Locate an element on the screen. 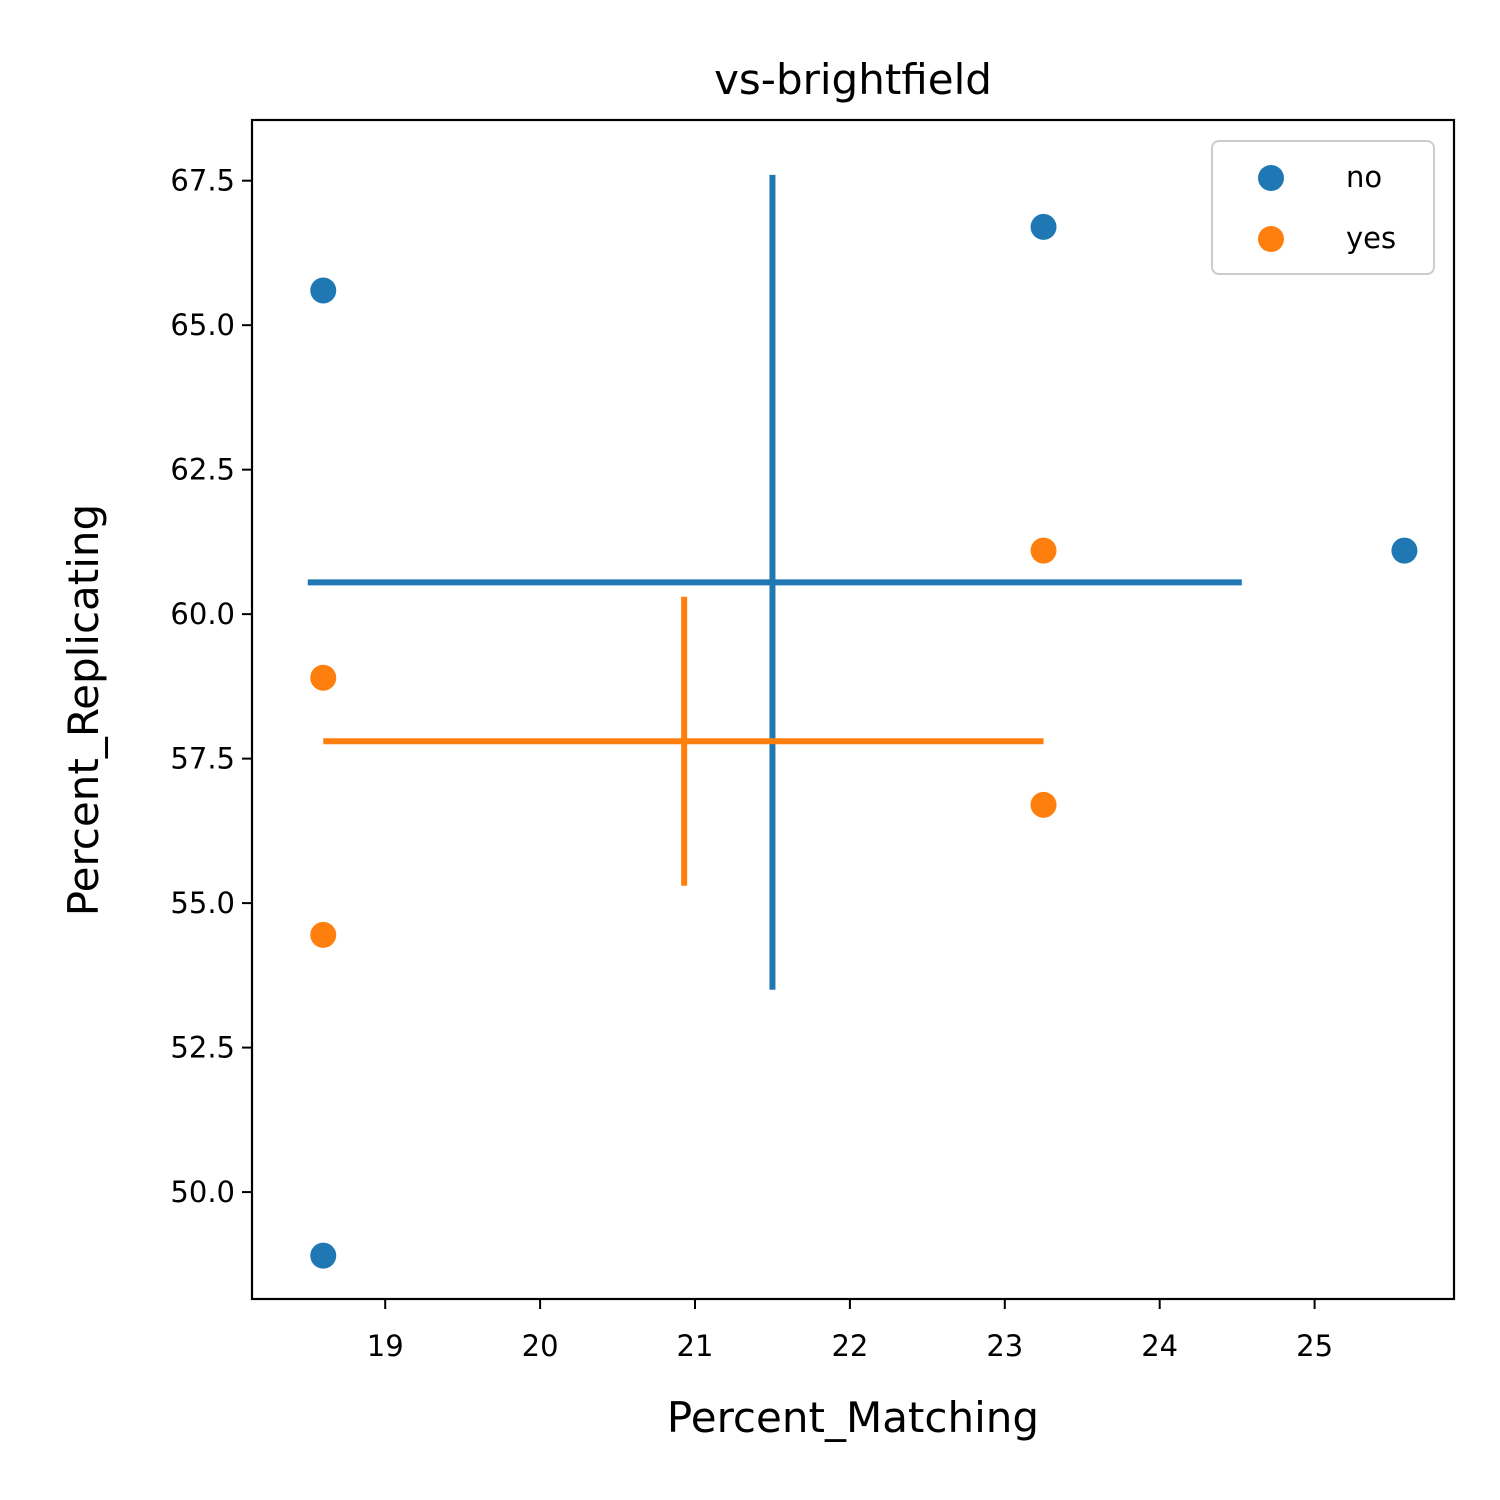 This screenshot has width=1500, height=1500. y-tick-label: 67.5 is located at coordinates (202, 181).